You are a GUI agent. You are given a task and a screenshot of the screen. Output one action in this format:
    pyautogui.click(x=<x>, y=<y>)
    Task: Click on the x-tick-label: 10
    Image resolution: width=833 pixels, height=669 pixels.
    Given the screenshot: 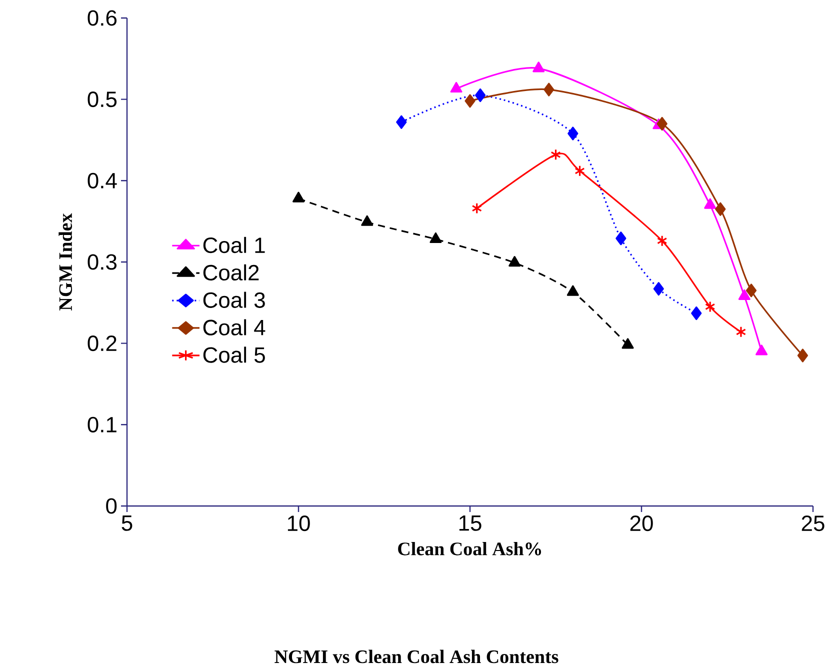 What is the action you would take?
    pyautogui.click(x=299, y=524)
    